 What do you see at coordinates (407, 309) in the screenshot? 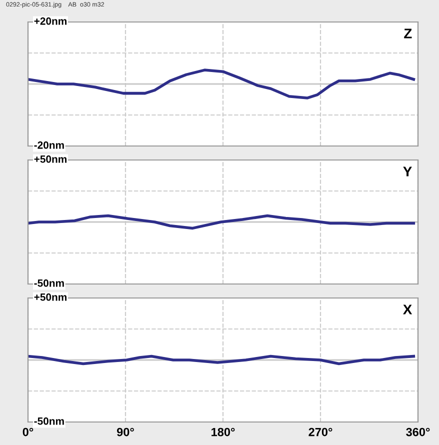
I see `chart-title: X` at bounding box center [407, 309].